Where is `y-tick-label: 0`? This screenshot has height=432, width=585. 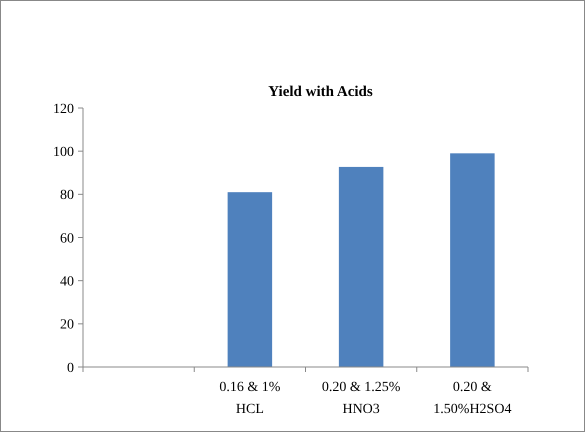 y-tick-label: 0 is located at coordinates (70, 368).